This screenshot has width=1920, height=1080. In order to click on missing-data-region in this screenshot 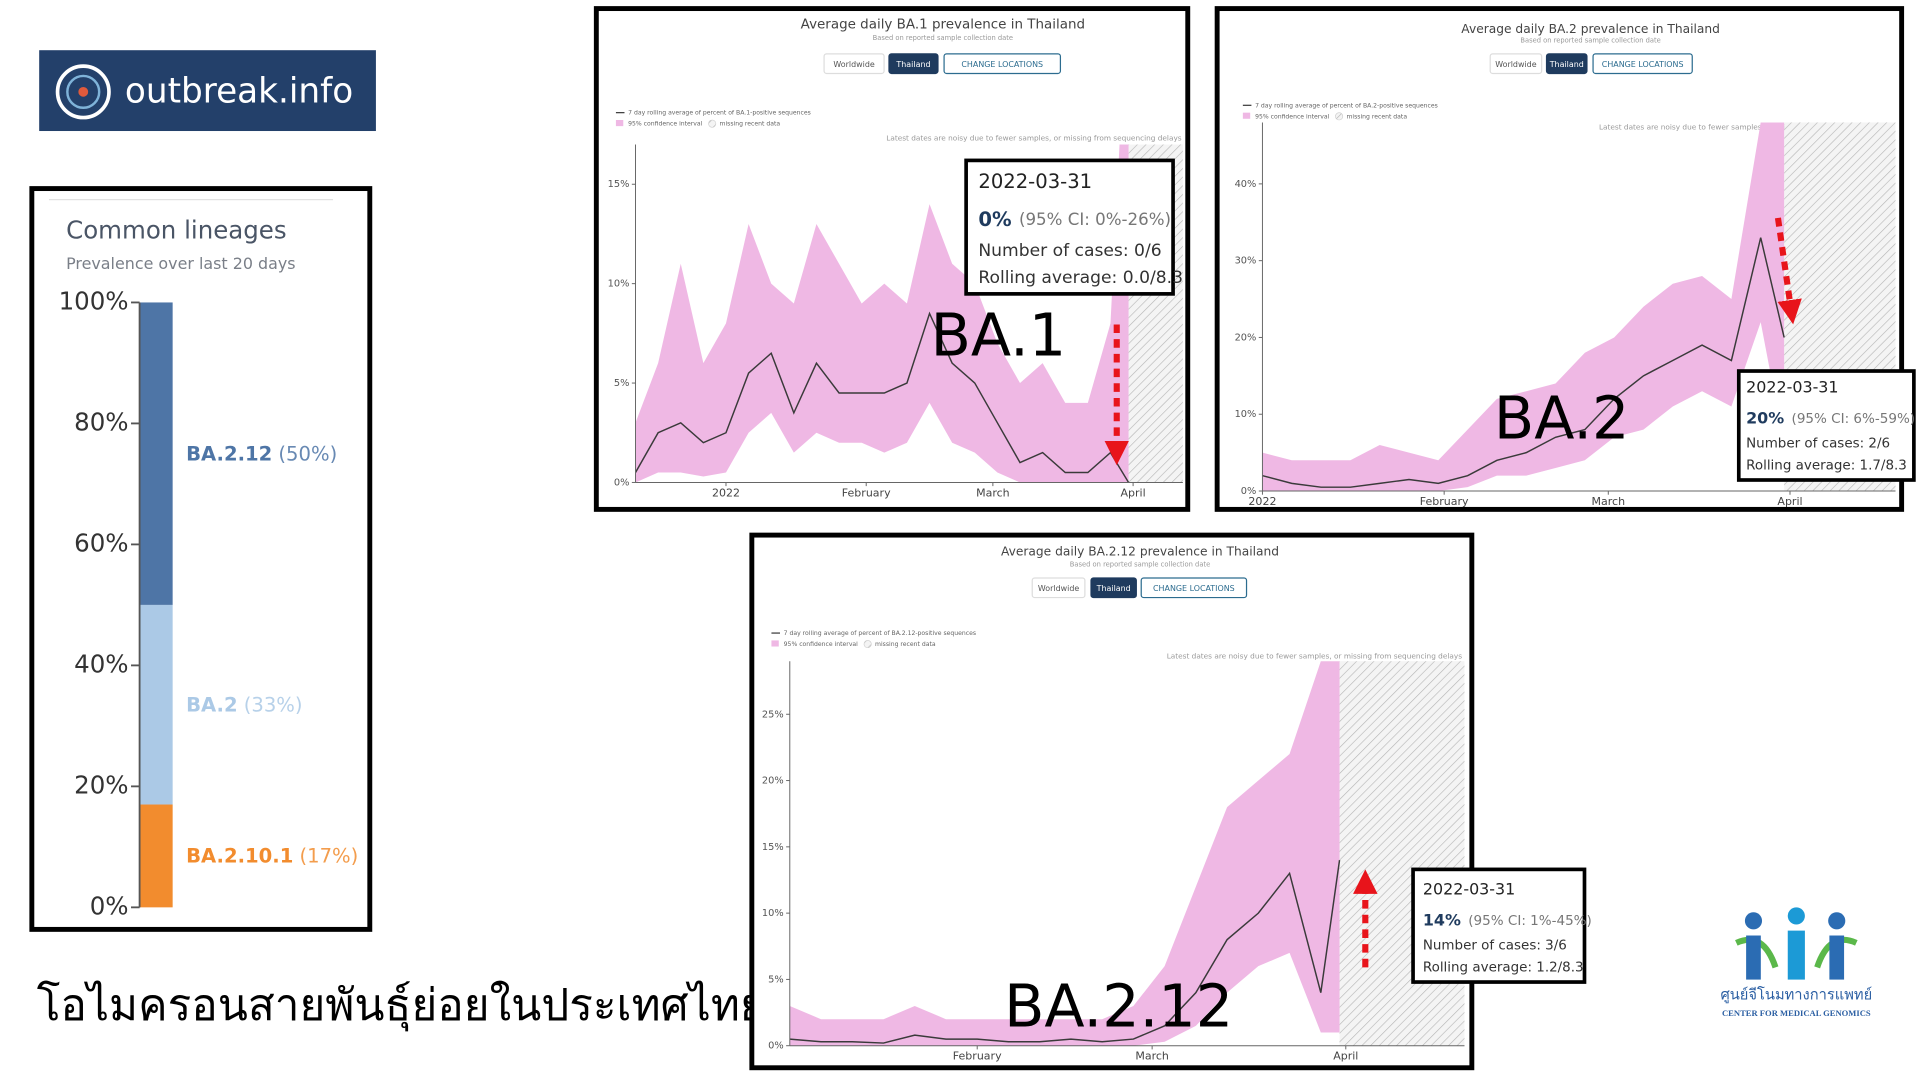, I will do `click(1402, 853)`.